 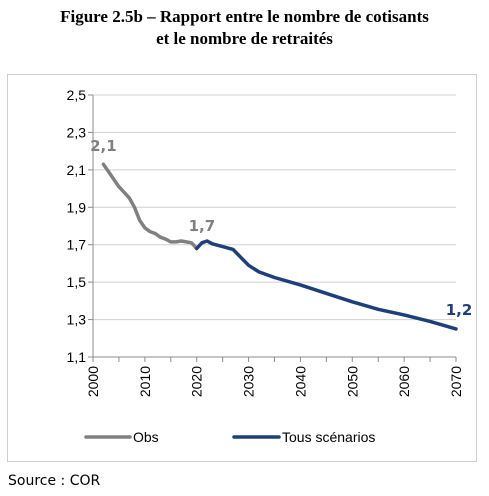 I want to click on y-tick-label: 2,5, so click(x=77, y=95).